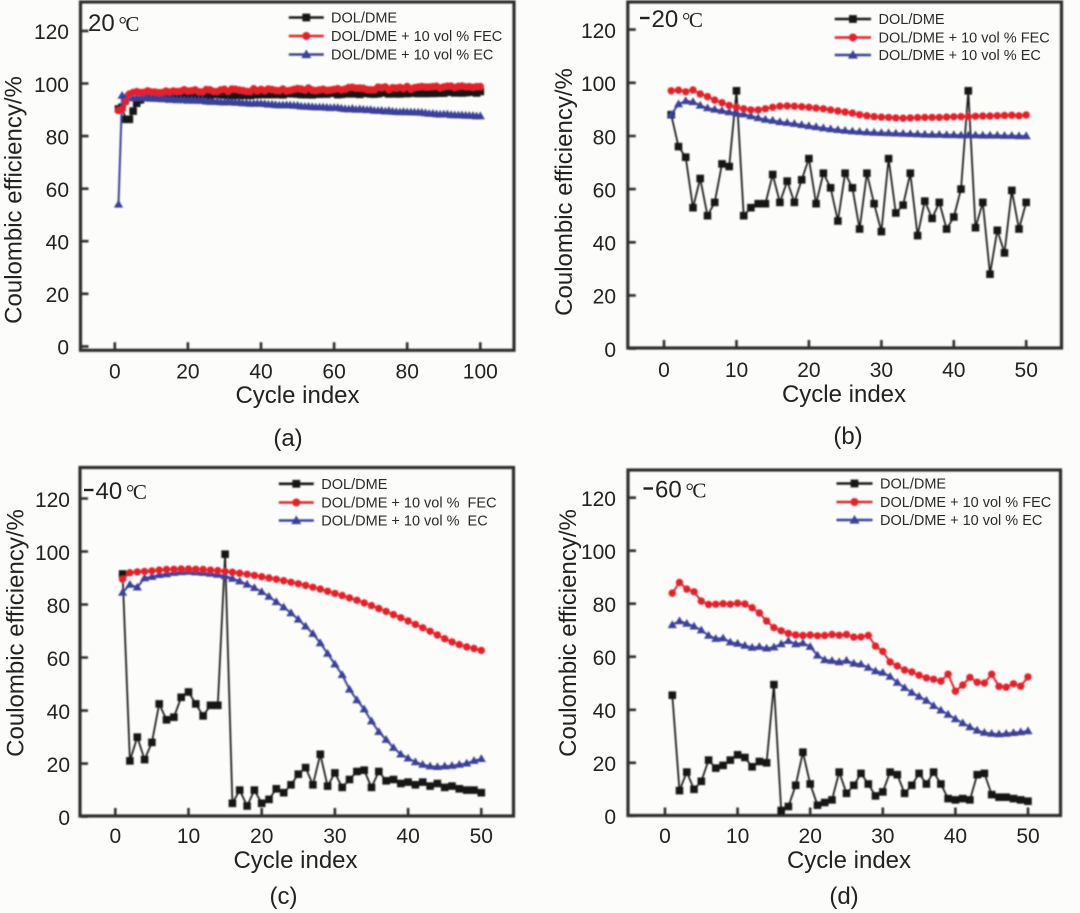 The width and height of the screenshot is (1080, 913). What do you see at coordinates (843, 896) in the screenshot?
I see `svg-text: (d)` at bounding box center [843, 896].